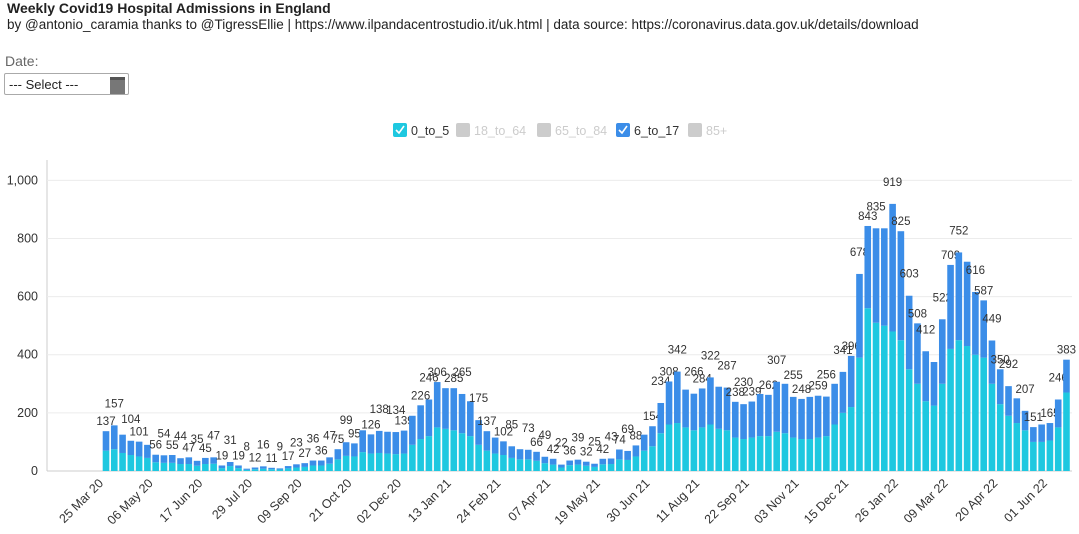 This screenshot has height=534, width=1079. What do you see at coordinates (354, 434) in the screenshot?
I see `data-label: 95` at bounding box center [354, 434].